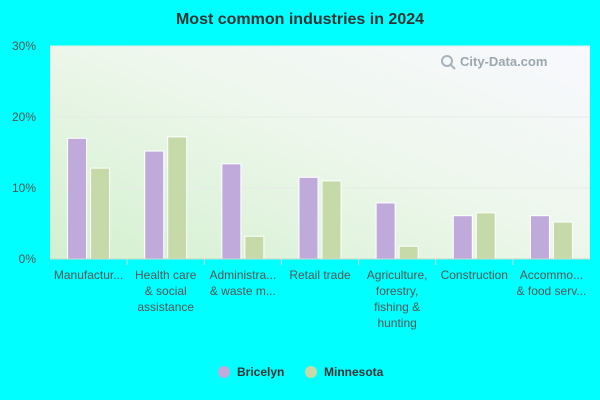 This screenshot has height=400, width=600. Describe the element at coordinates (320, 262) in the screenshot. I see `x-axis-ticks` at that location.